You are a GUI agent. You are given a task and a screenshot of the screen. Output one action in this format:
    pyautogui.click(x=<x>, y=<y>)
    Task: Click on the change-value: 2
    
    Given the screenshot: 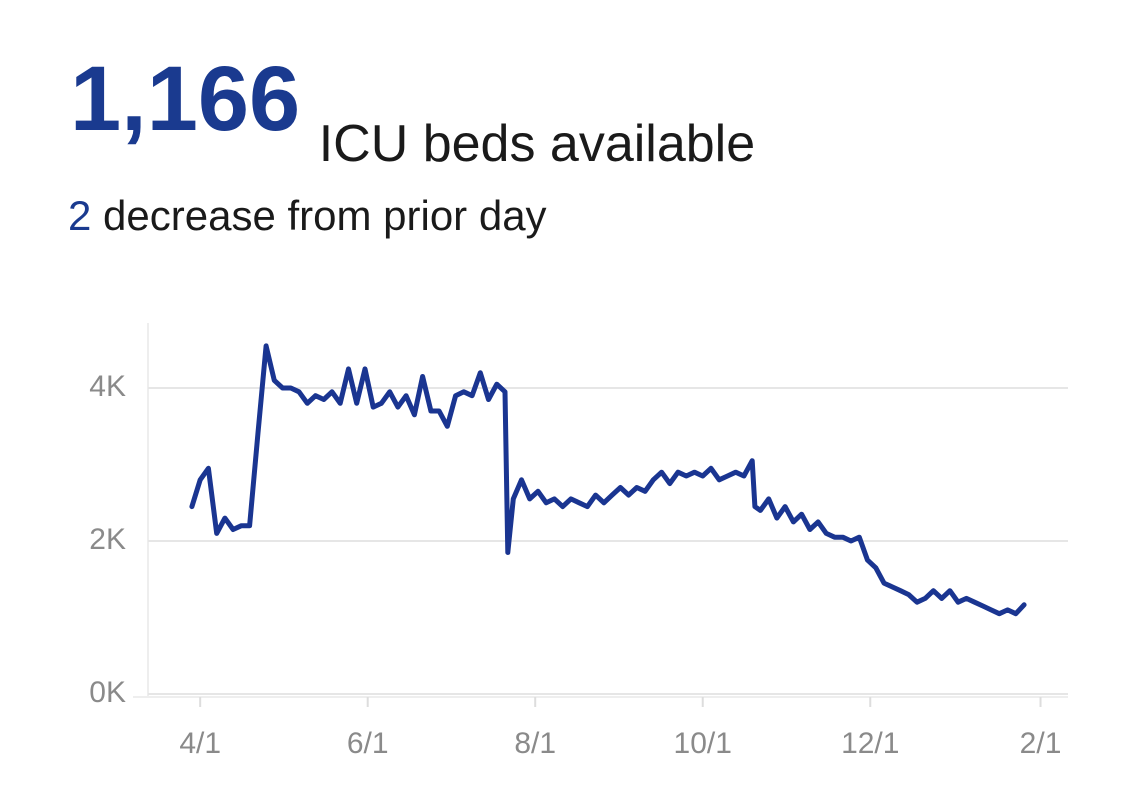 What is the action you would take?
    pyautogui.click(x=79, y=215)
    